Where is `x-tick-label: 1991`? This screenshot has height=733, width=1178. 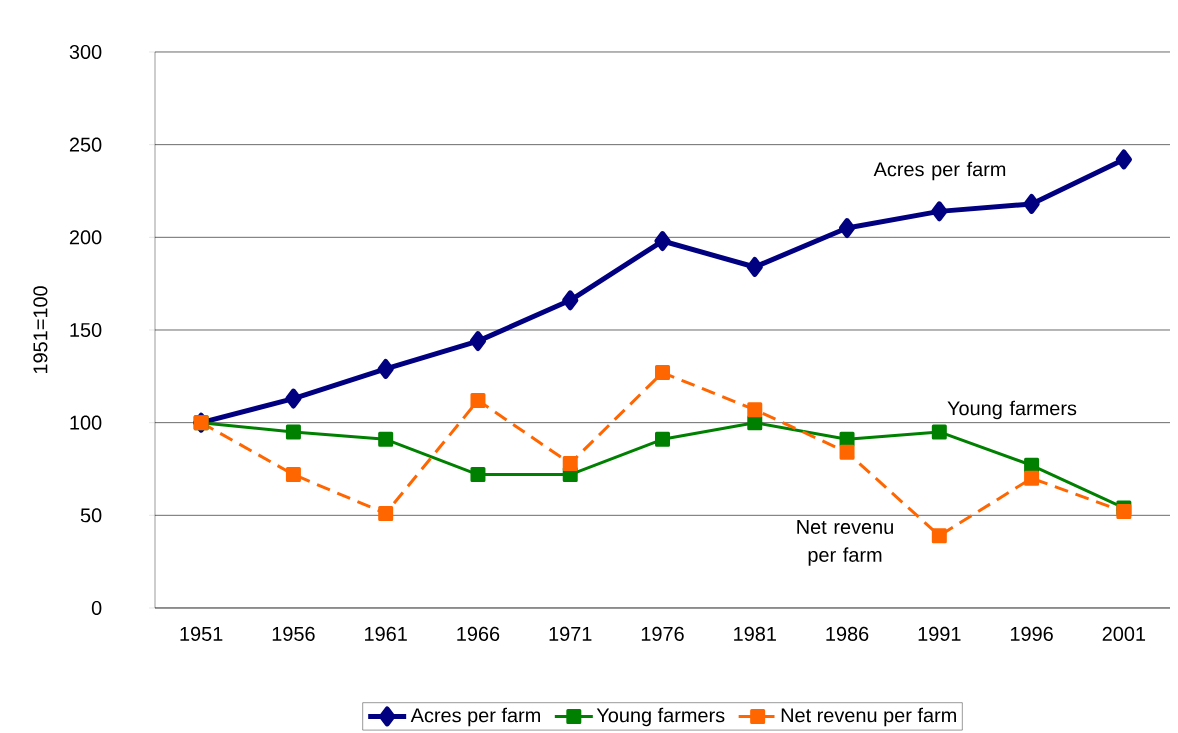
x-tick-label: 1991 is located at coordinates (939, 633).